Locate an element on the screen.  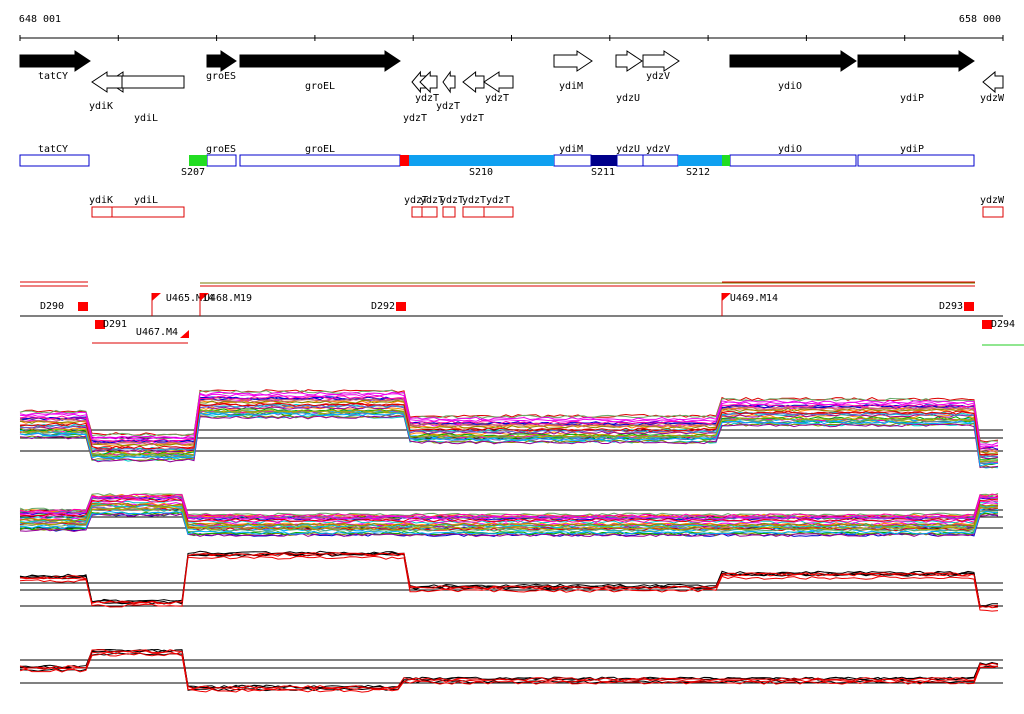
gene-label: ydzU is located at coordinates (628, 98).